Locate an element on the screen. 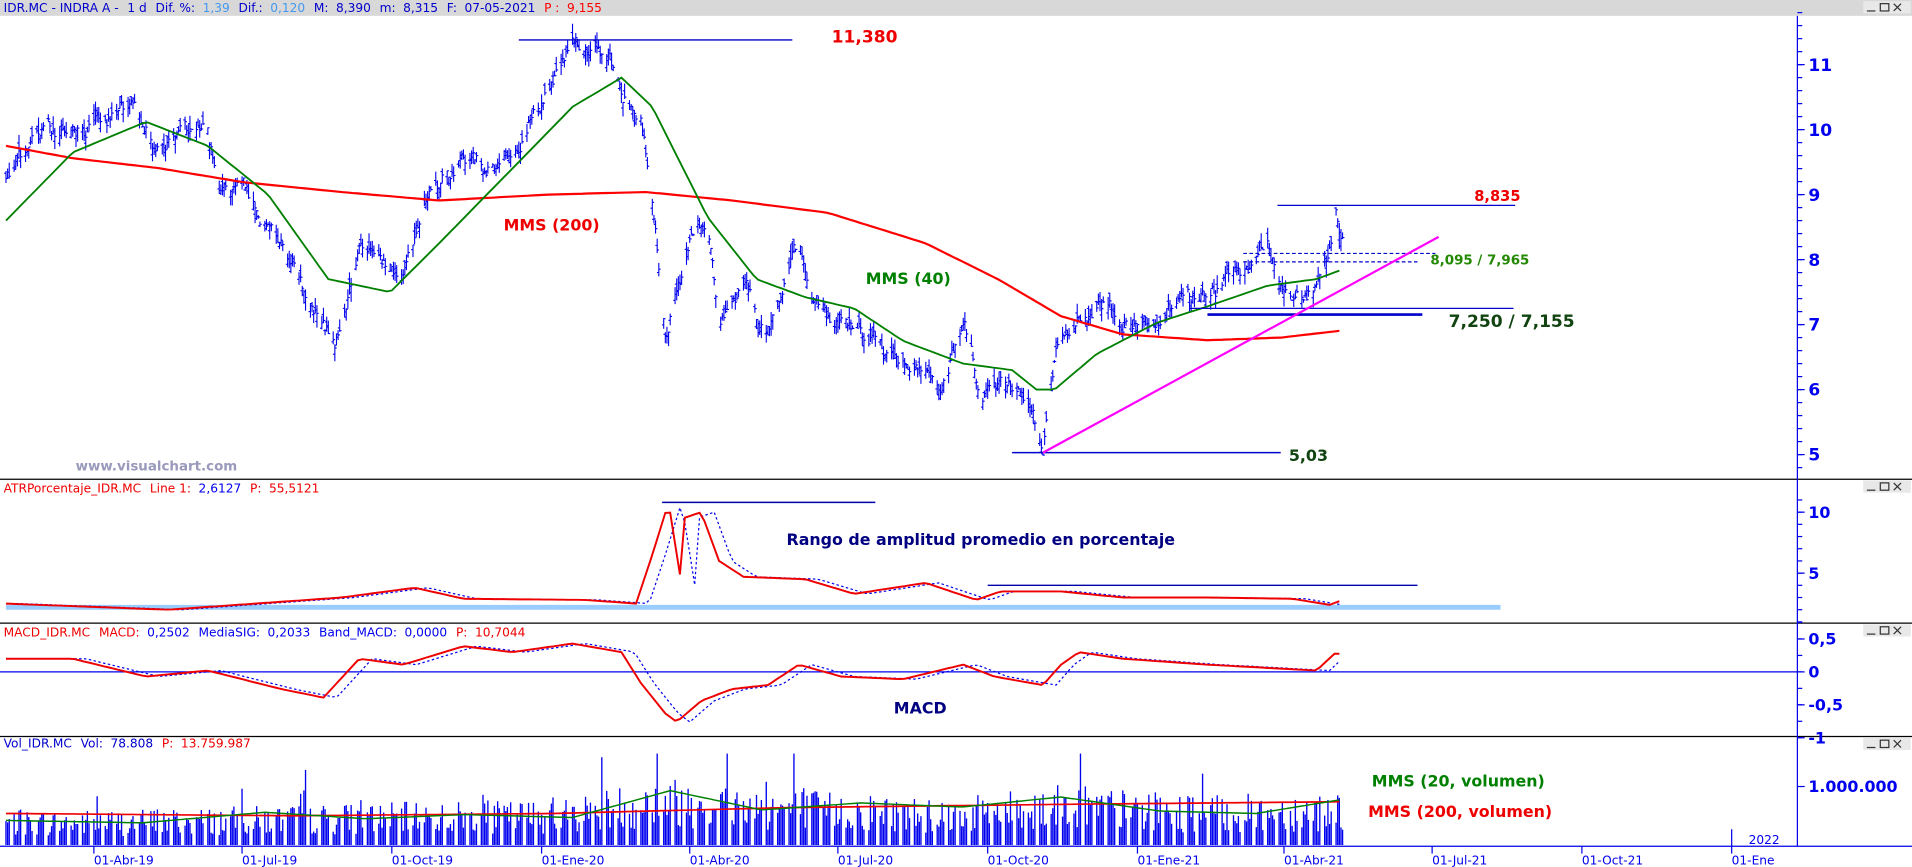 This screenshot has width=1912, height=867. macd-line is located at coordinates (672, 682).